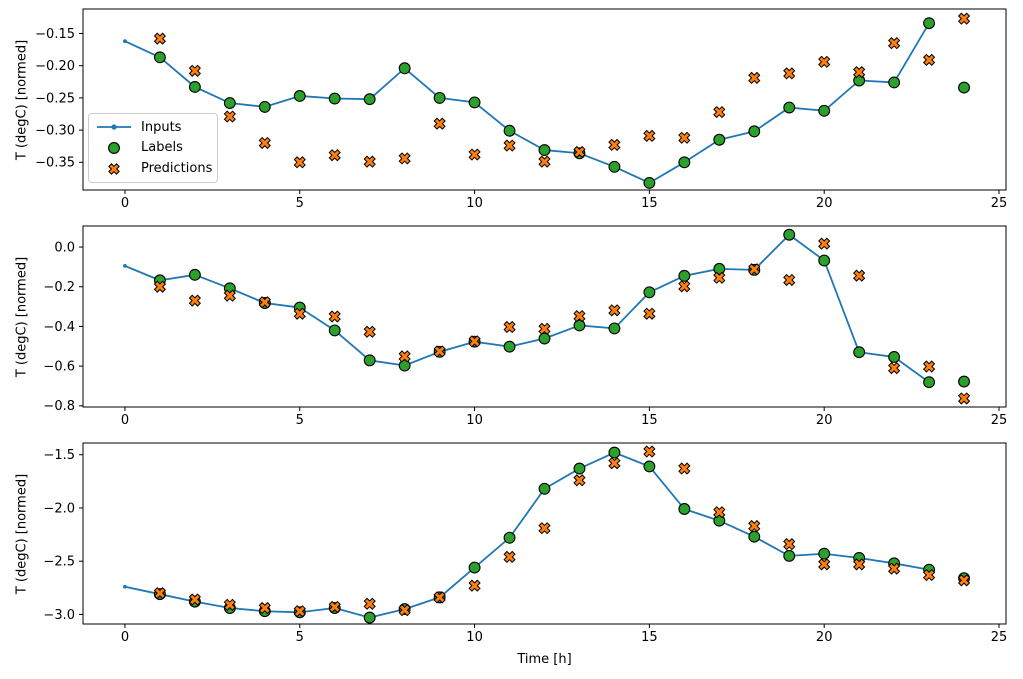  Describe the element at coordinates (21, 99) in the screenshot. I see `y-axis-label-subplot-1: T (degC) [normed]` at that location.